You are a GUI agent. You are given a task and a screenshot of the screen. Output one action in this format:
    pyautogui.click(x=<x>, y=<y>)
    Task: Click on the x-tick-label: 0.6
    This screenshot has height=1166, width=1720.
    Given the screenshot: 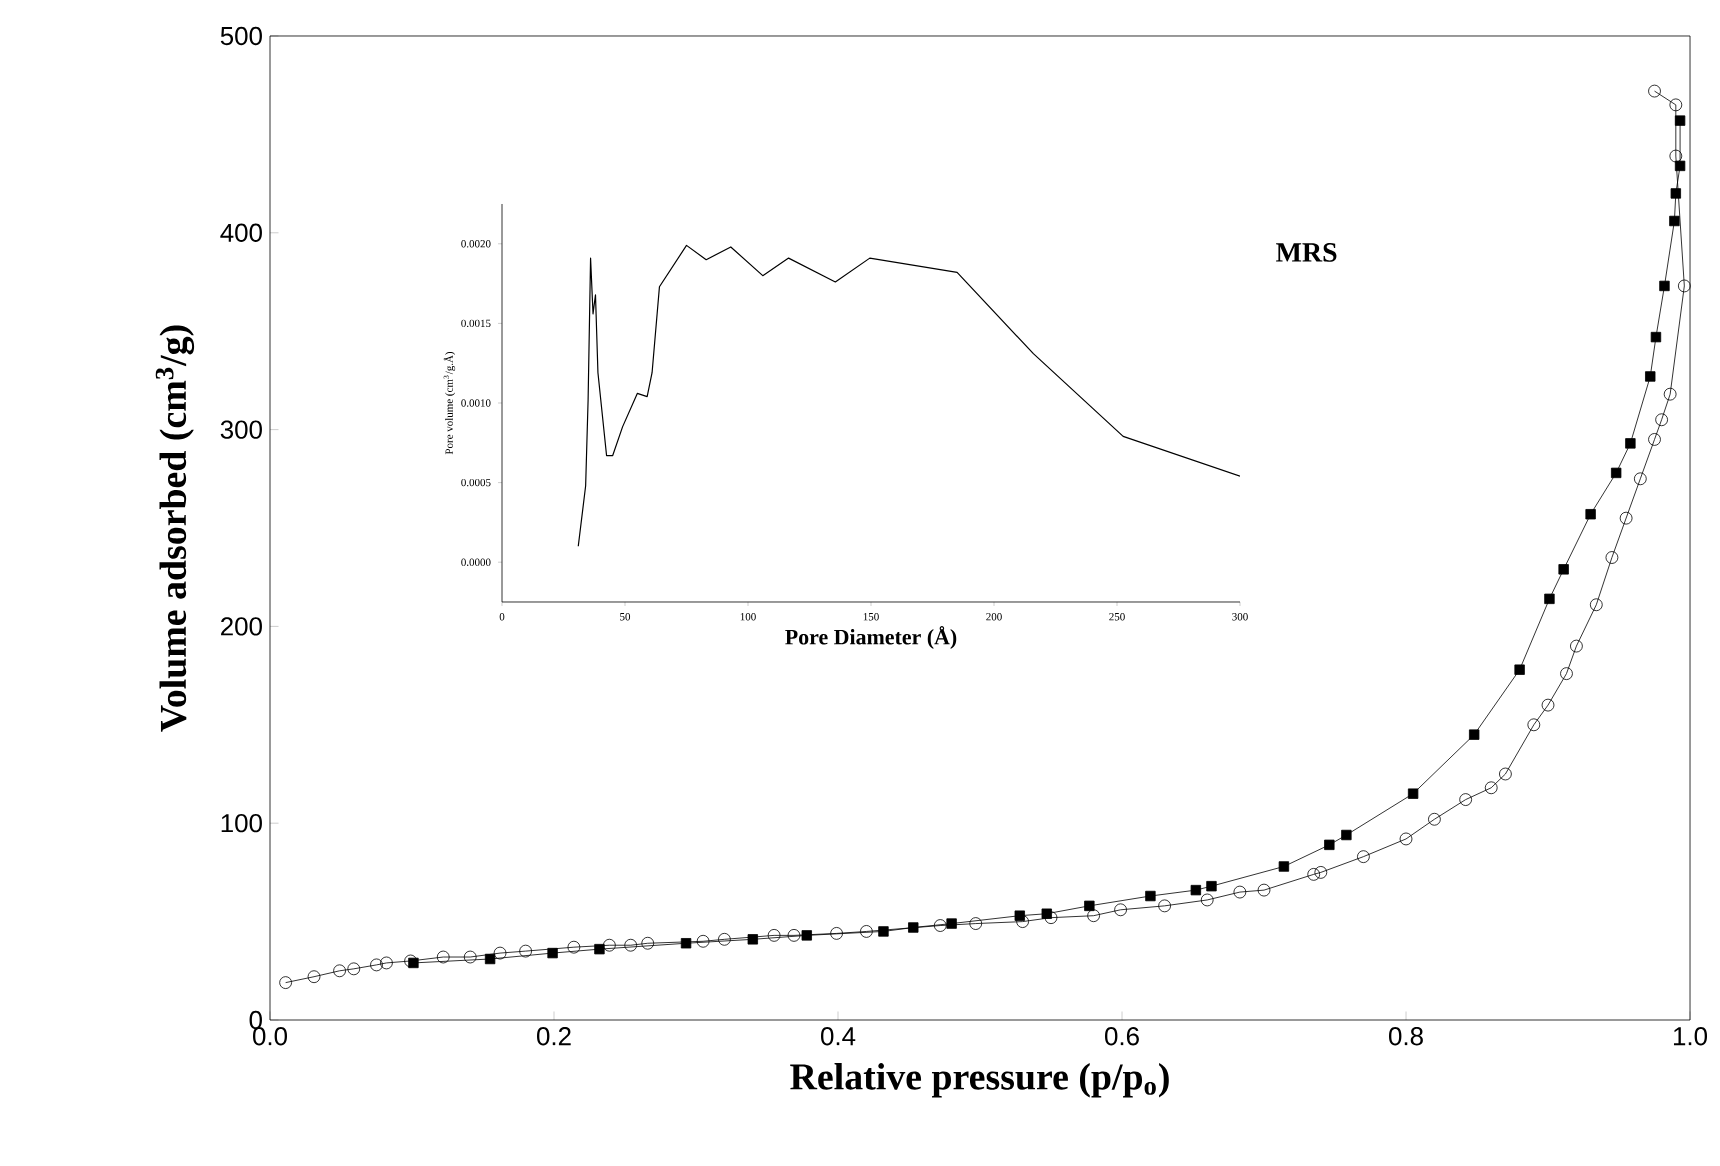 What is the action you would take?
    pyautogui.click(x=1122, y=1036)
    